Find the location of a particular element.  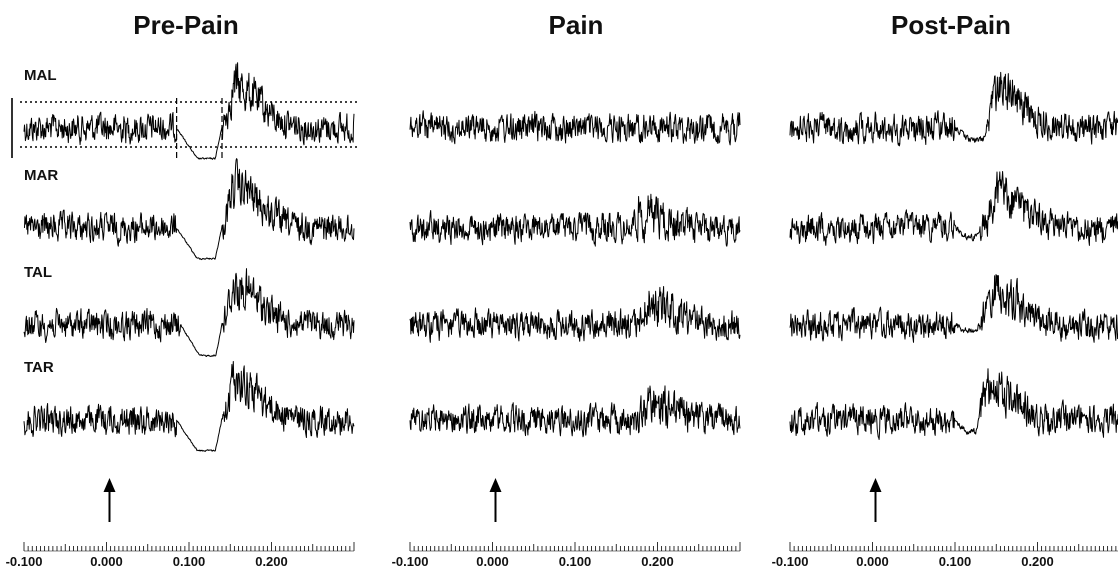

panel-title: Pain is located at coordinates (576, 25).